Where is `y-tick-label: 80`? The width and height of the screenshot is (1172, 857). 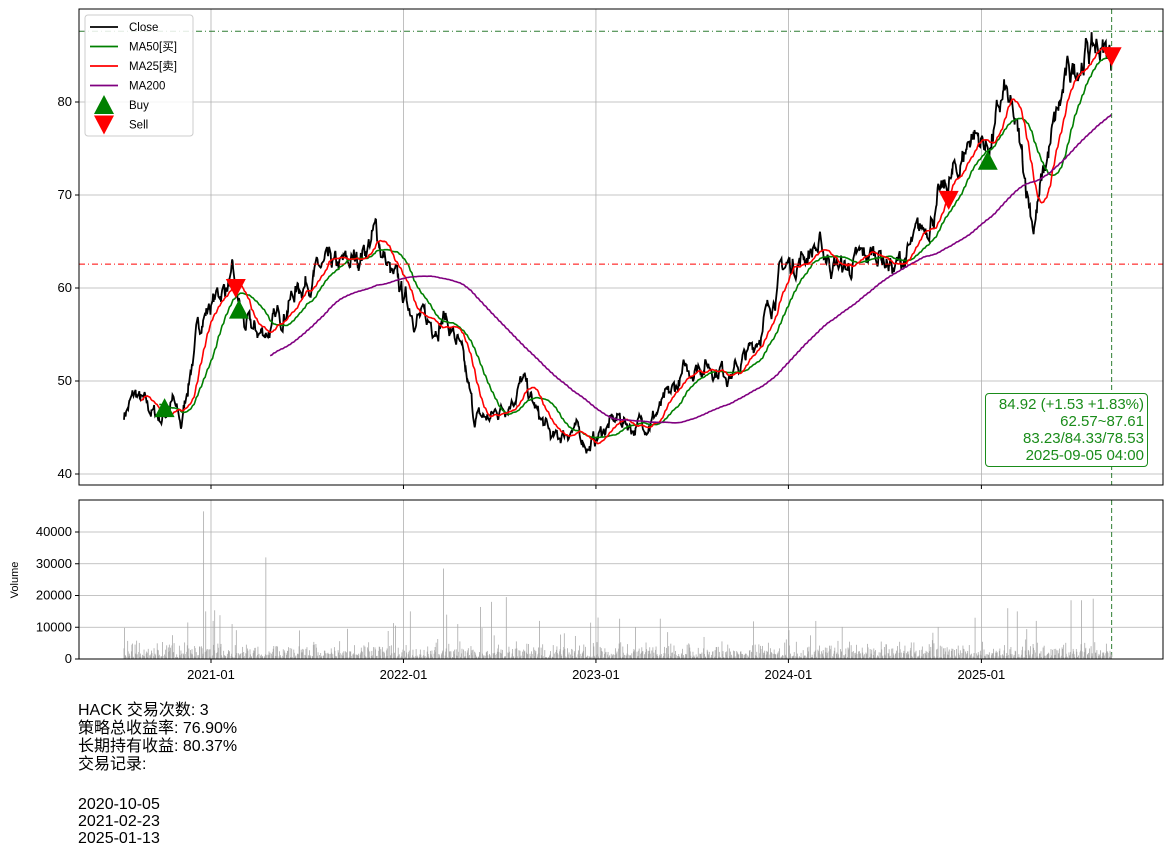
y-tick-label: 80 is located at coordinates (65, 101).